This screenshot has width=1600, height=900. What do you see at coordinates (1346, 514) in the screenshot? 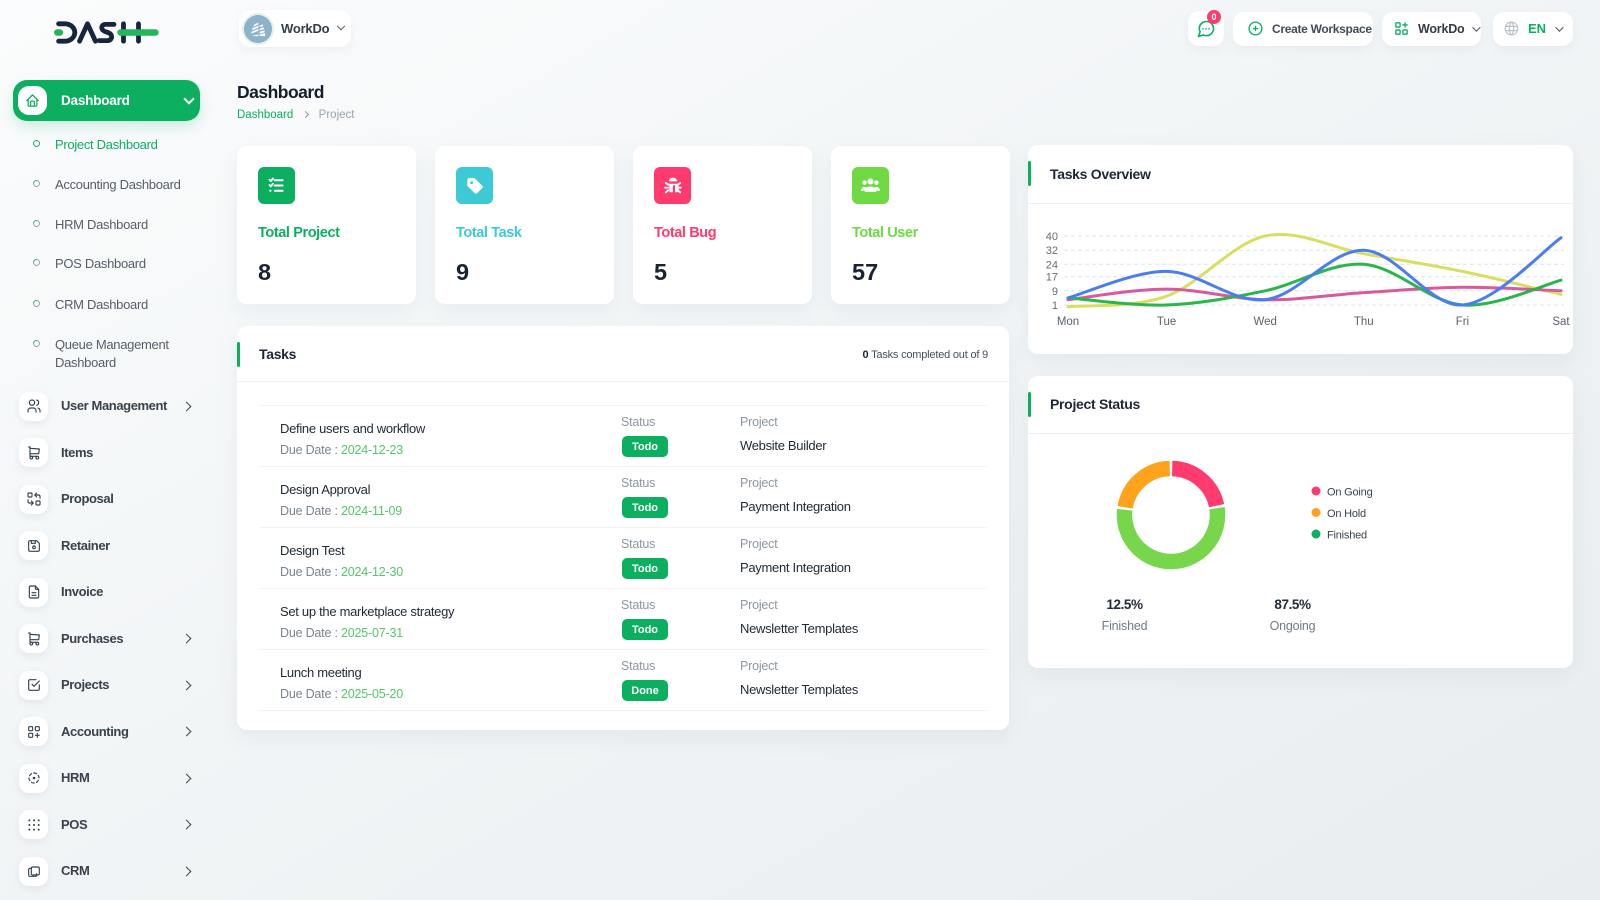
I see `svg-text: On Hold` at bounding box center [1346, 514].